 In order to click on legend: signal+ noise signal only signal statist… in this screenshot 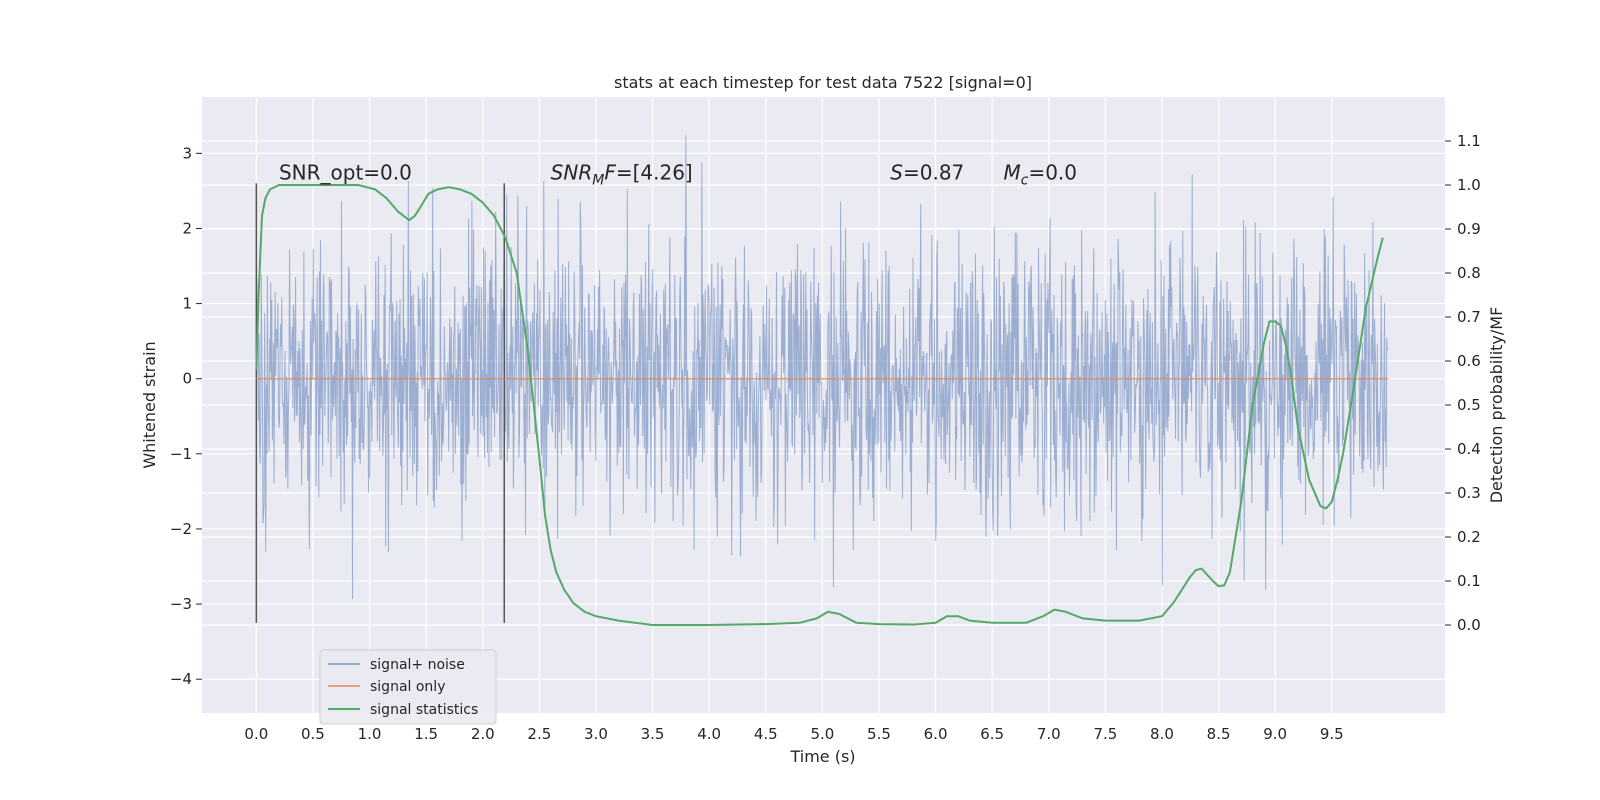, I will do `click(408, 687)`.